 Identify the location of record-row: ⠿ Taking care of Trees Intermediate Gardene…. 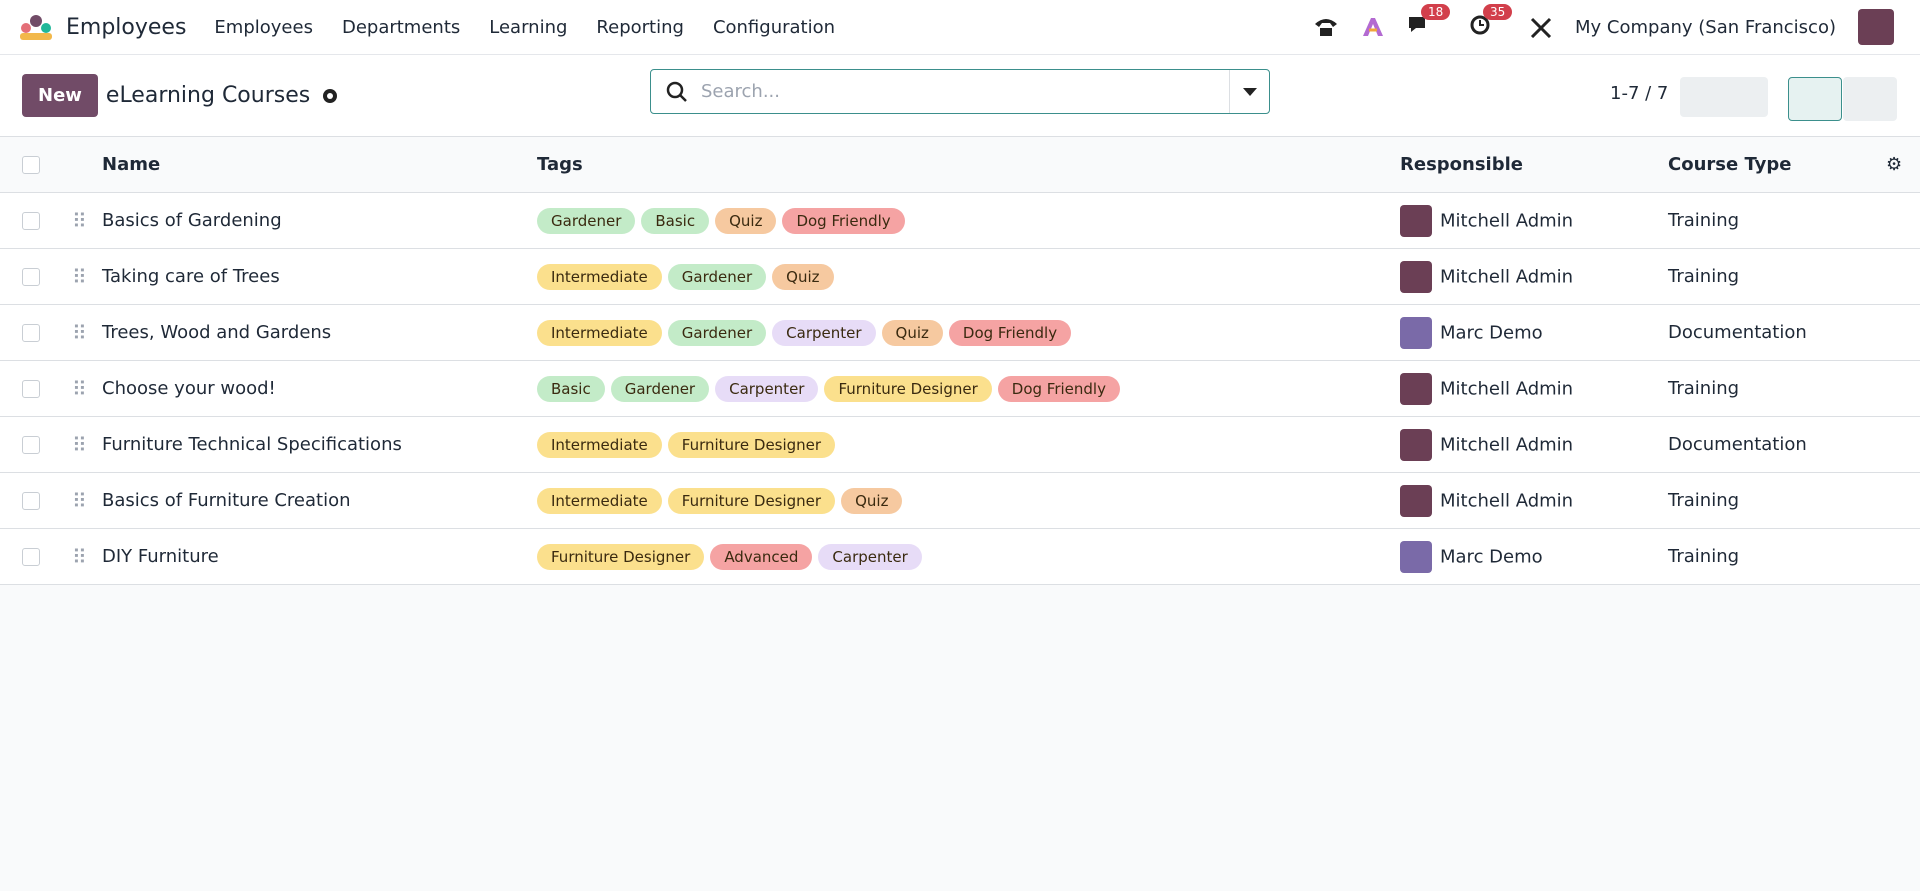
(960, 277).